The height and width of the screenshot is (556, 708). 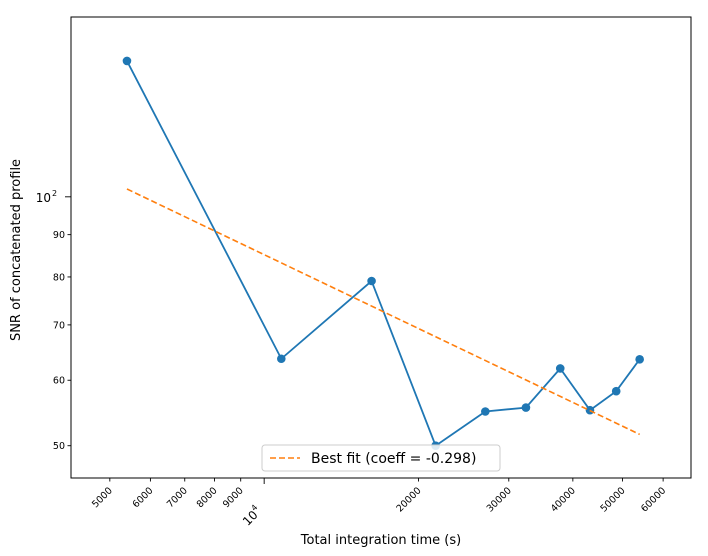 I want to click on x-axis-label: Total integration time (s), so click(x=380, y=540).